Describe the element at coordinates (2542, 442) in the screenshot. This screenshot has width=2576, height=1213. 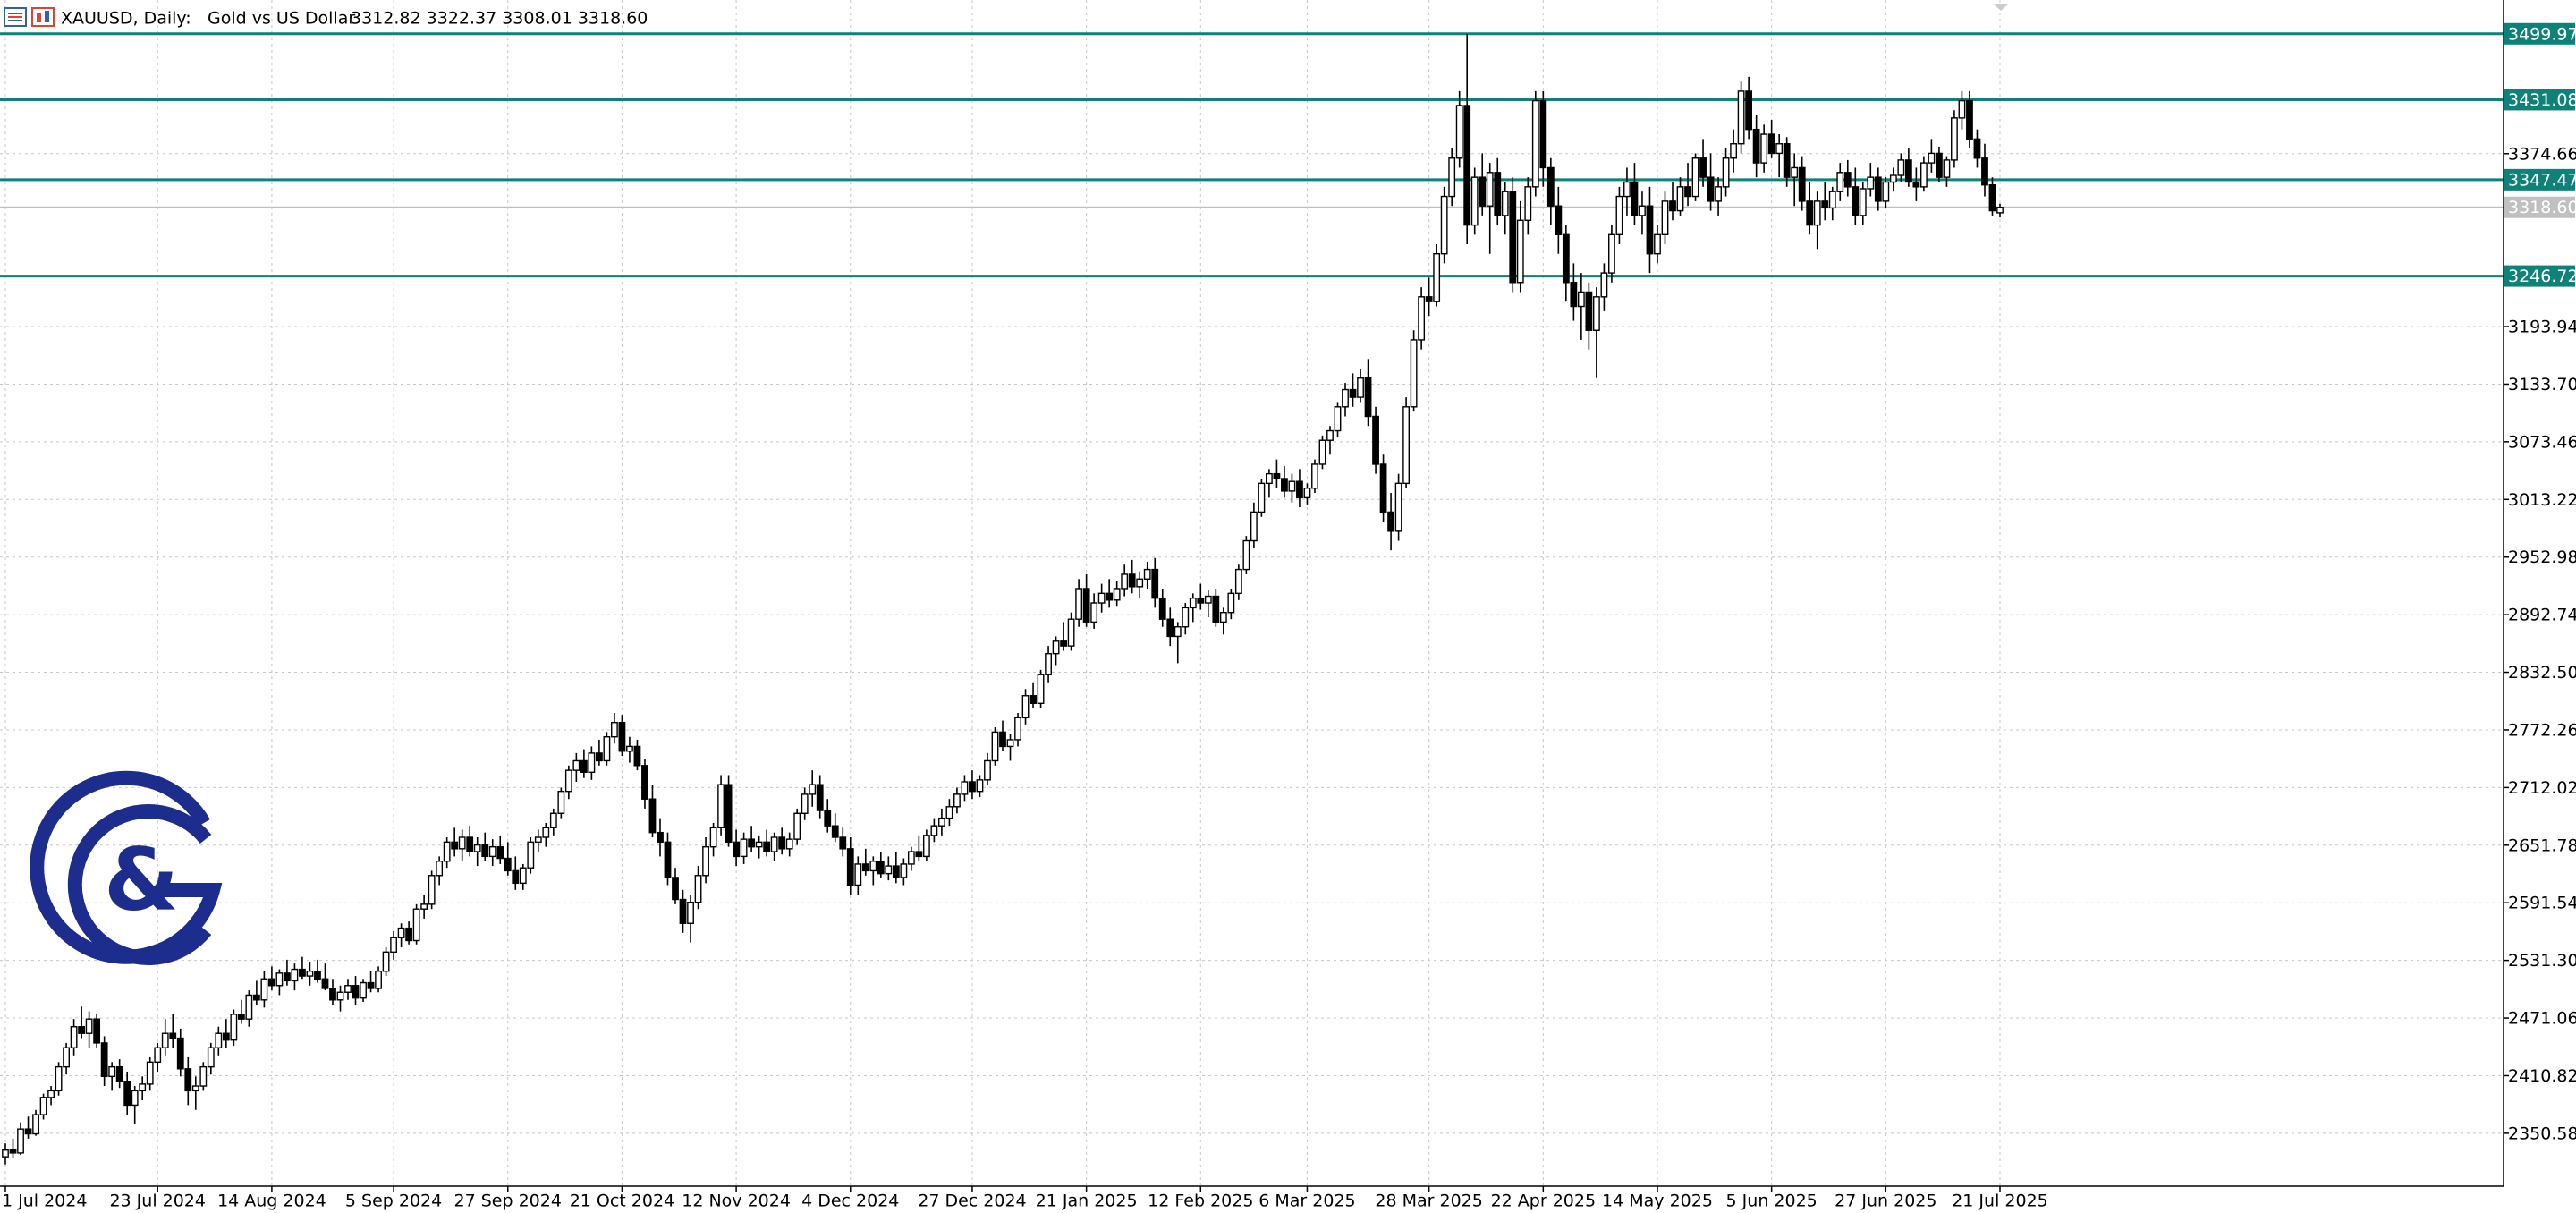
I see `y-tick-label: 3073.46` at that location.